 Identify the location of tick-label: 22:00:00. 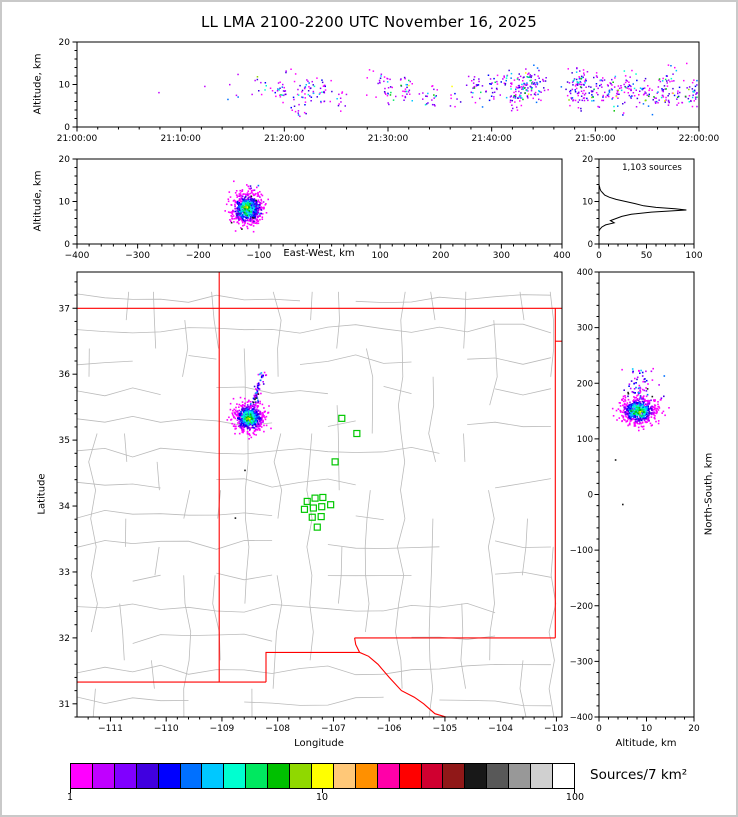
(699, 139).